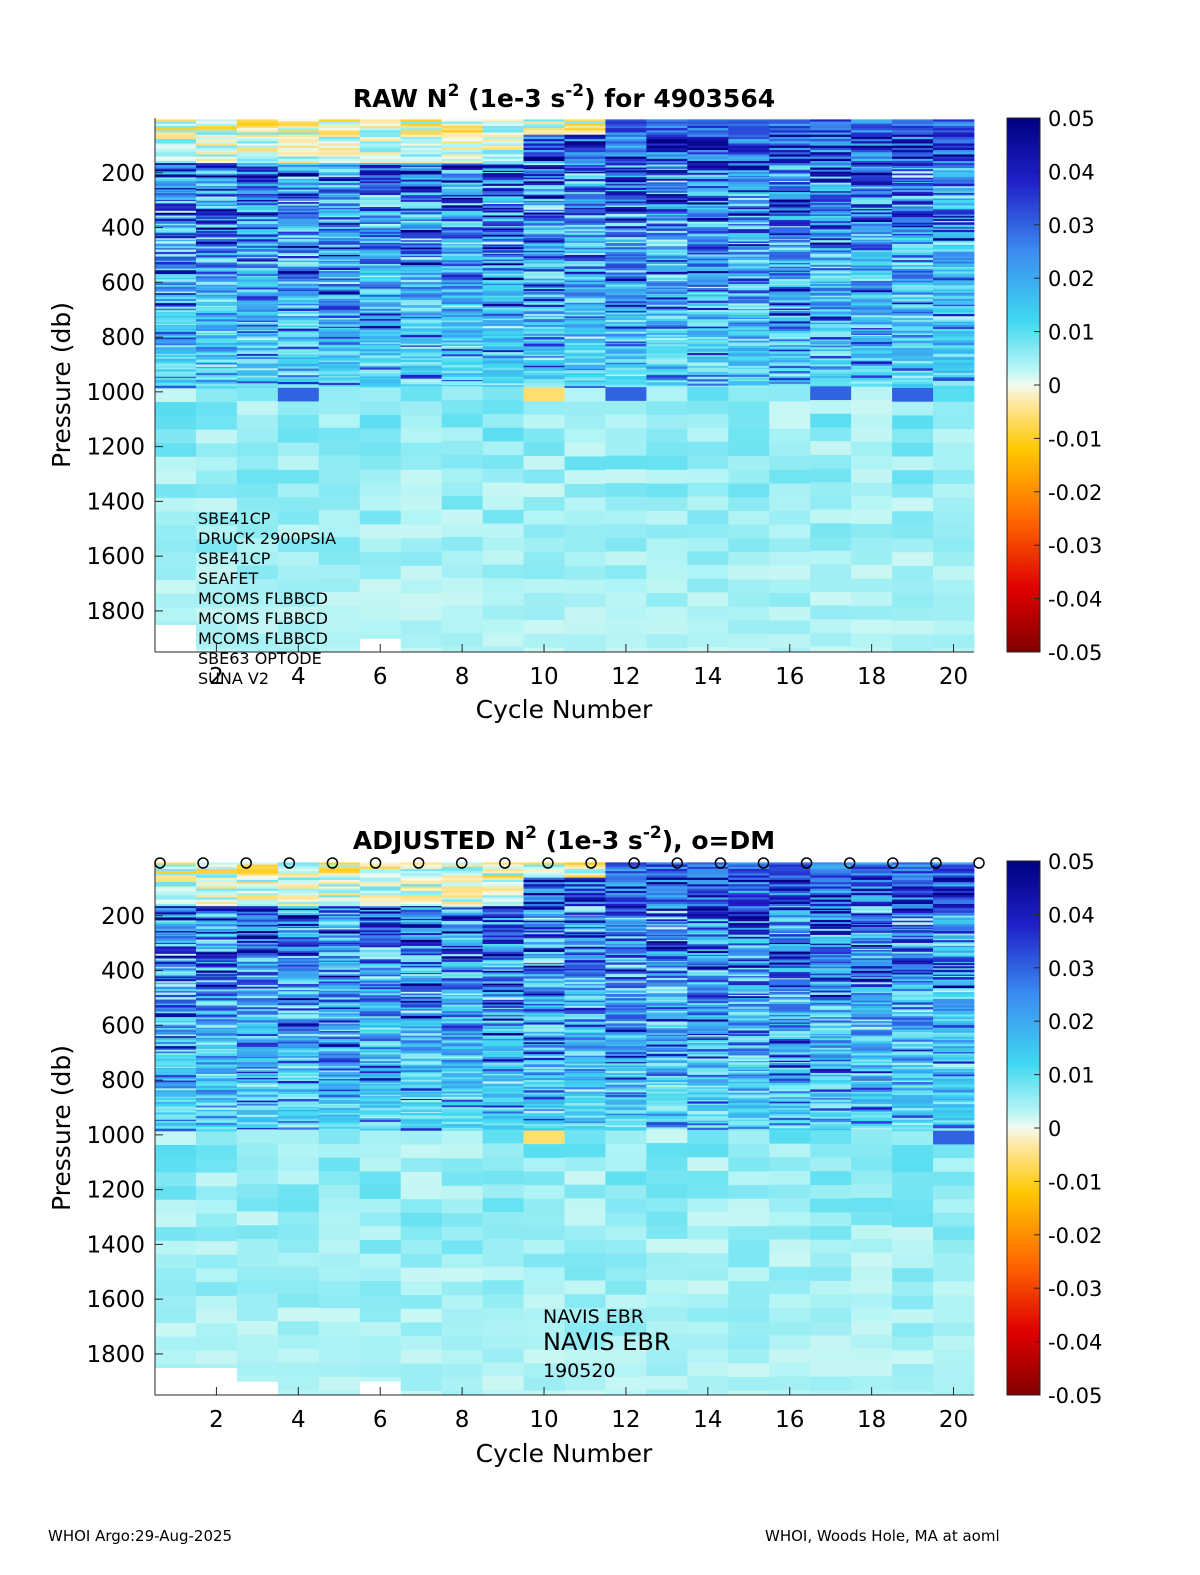 Image resolution: width=1200 pixels, height=1575 pixels. What do you see at coordinates (454, 91) in the screenshot?
I see `raw-title-sup-a: 2` at bounding box center [454, 91].